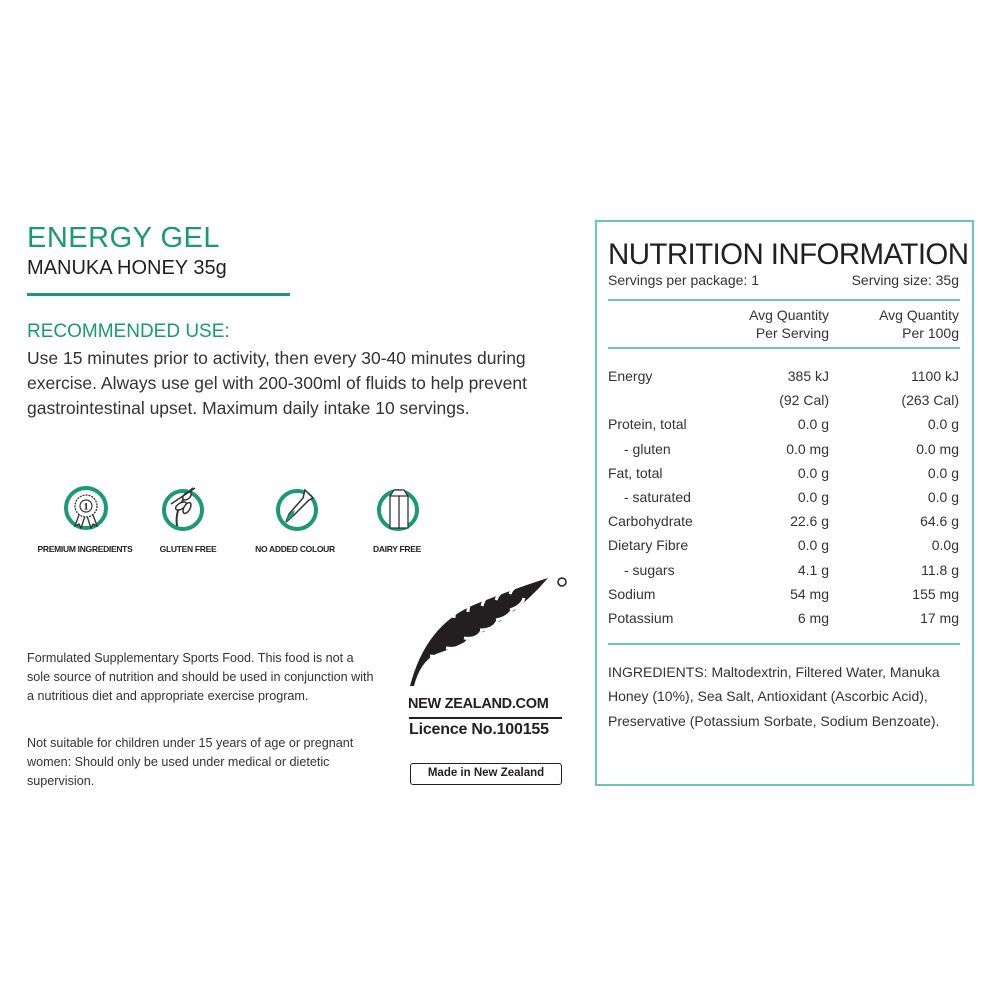 Image resolution: width=1000 pixels, height=1000 pixels. I want to click on col-header: Per 100g, so click(930, 333).